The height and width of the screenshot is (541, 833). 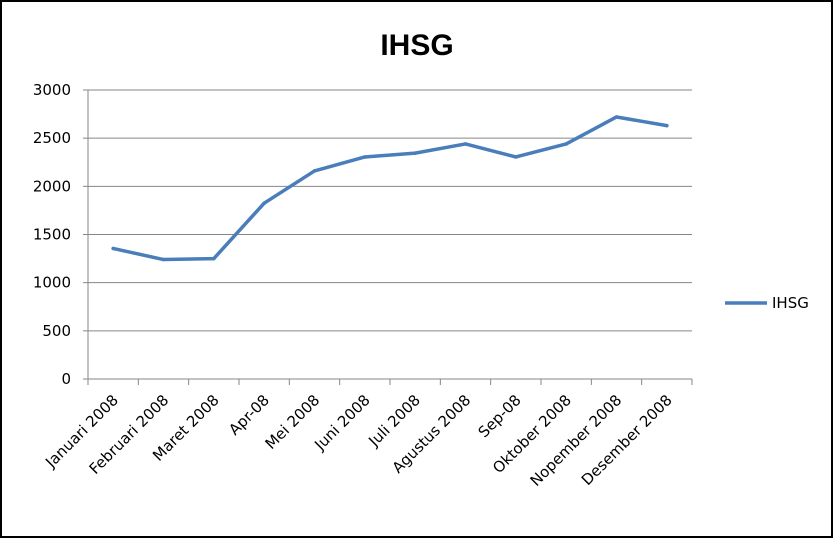 I want to click on x-tick-label: Desember 2008, so click(x=627, y=440).